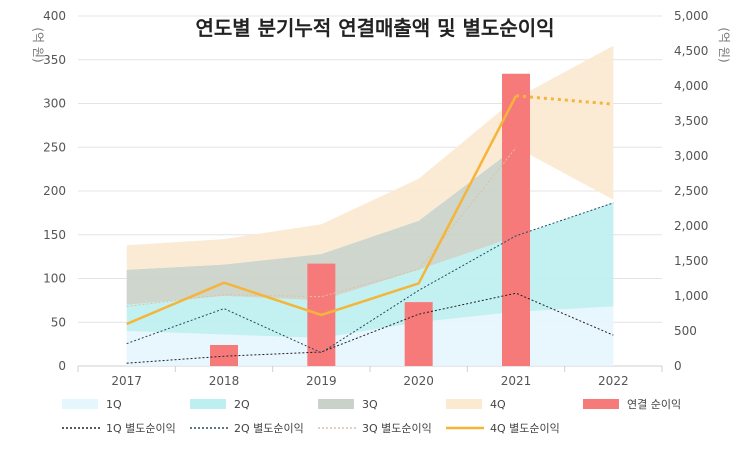 This screenshot has height=450, width=750. I want to click on bar-2018, so click(224, 355).